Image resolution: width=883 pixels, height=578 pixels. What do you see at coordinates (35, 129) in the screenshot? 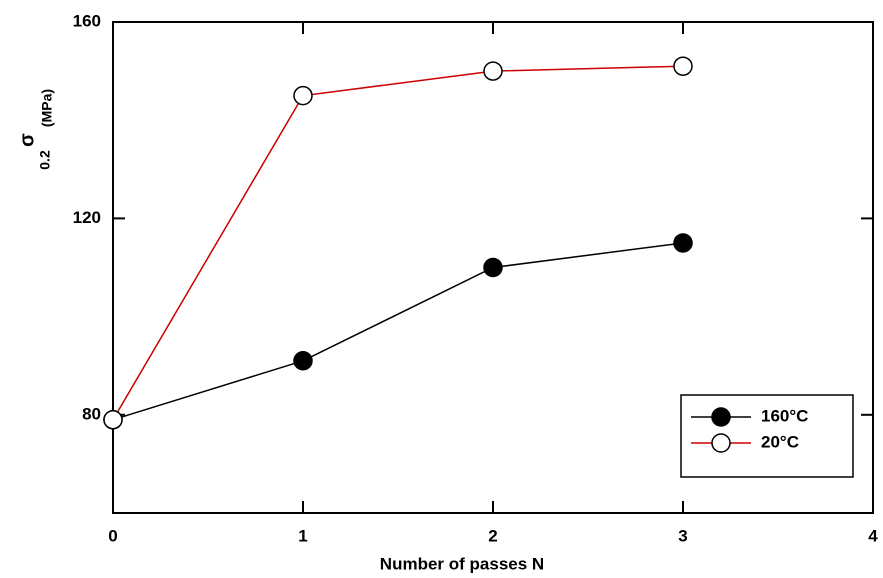
I see `y-axis-label: σ 0.2 (MPa)` at bounding box center [35, 129].